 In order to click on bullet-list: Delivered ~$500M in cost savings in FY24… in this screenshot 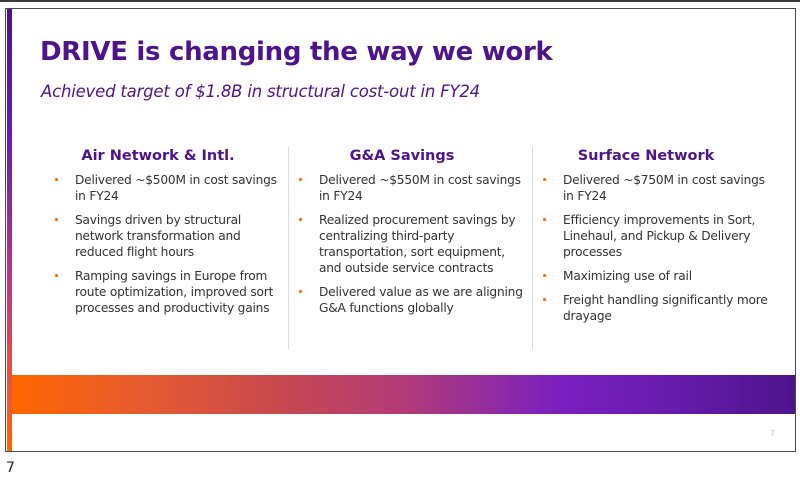, I will do `click(168, 244)`.